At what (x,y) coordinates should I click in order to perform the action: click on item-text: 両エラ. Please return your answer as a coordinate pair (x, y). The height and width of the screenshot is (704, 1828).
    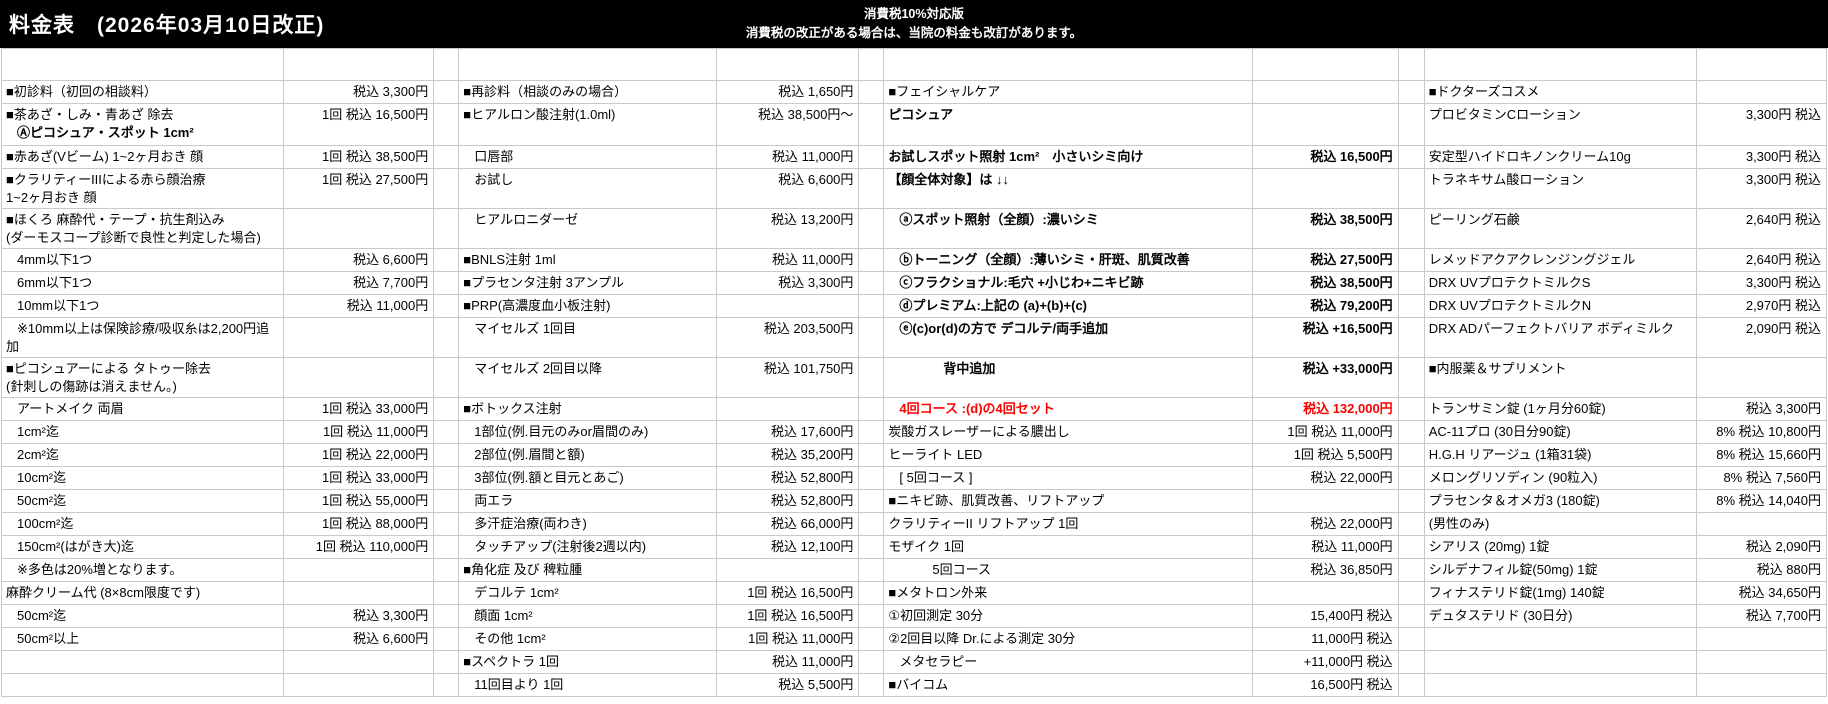
    Looking at the image, I should click on (494, 500).